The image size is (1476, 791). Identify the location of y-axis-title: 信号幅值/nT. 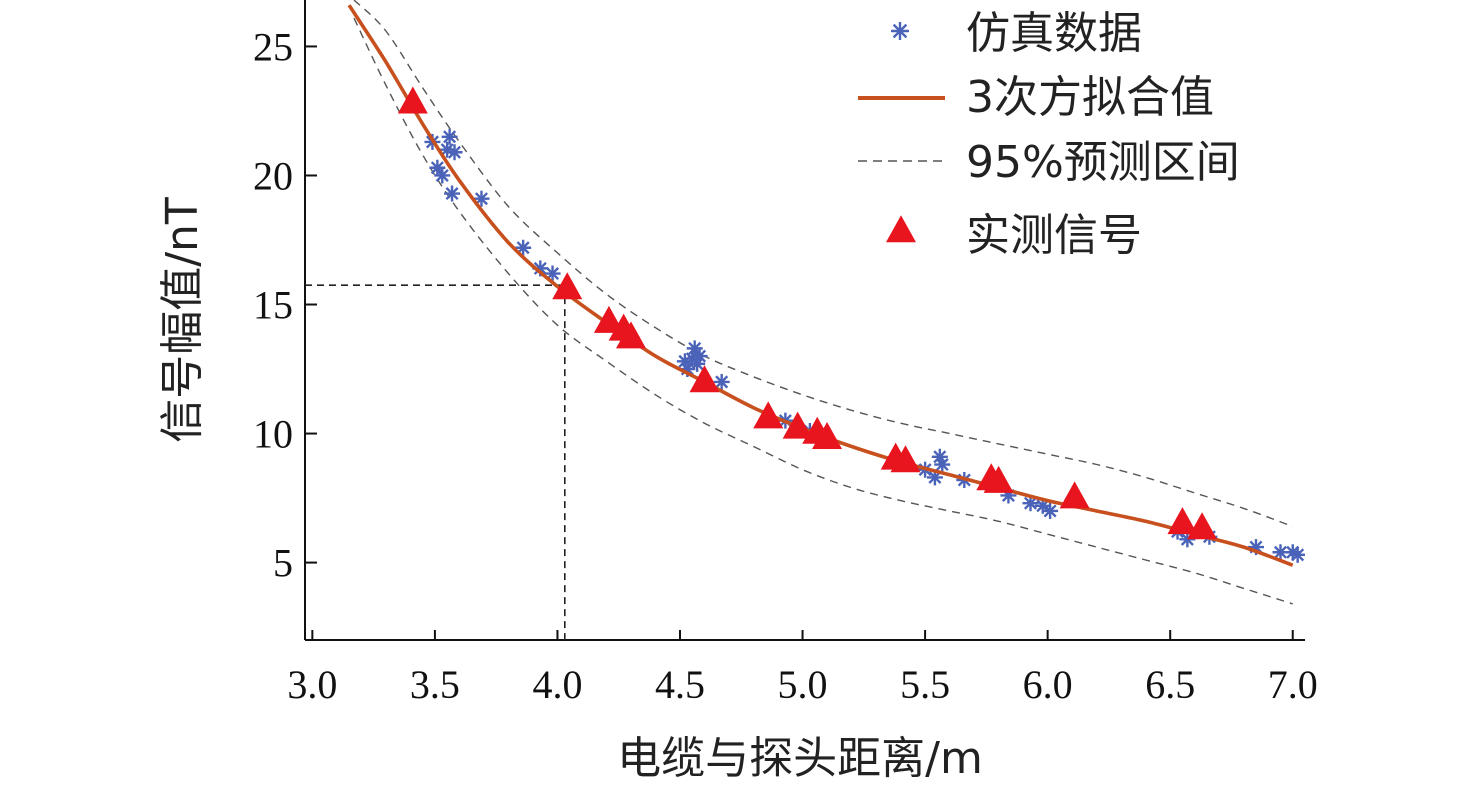
(182, 320).